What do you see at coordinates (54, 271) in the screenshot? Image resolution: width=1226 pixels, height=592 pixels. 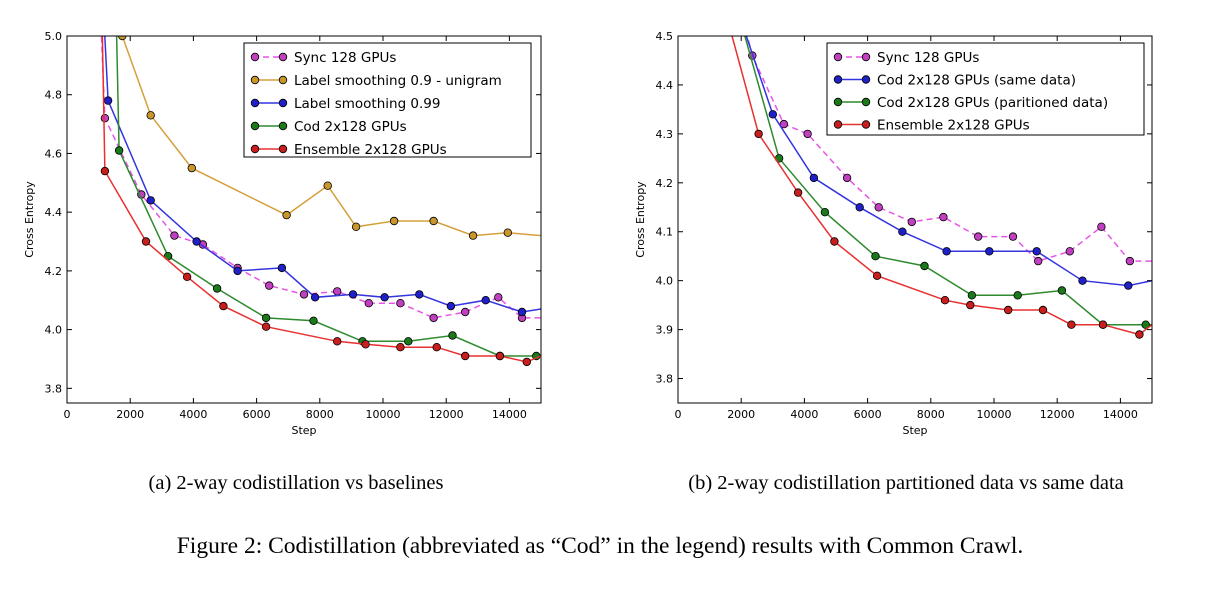 I see `y-tick-label-a-2: 4.2` at bounding box center [54, 271].